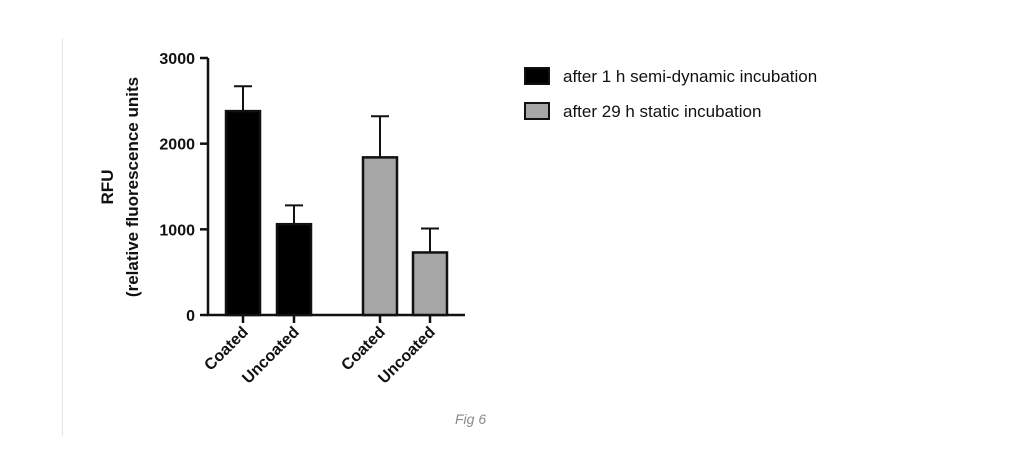  Describe the element at coordinates (470, 419) in the screenshot. I see `figure-caption: Fig 6` at that location.